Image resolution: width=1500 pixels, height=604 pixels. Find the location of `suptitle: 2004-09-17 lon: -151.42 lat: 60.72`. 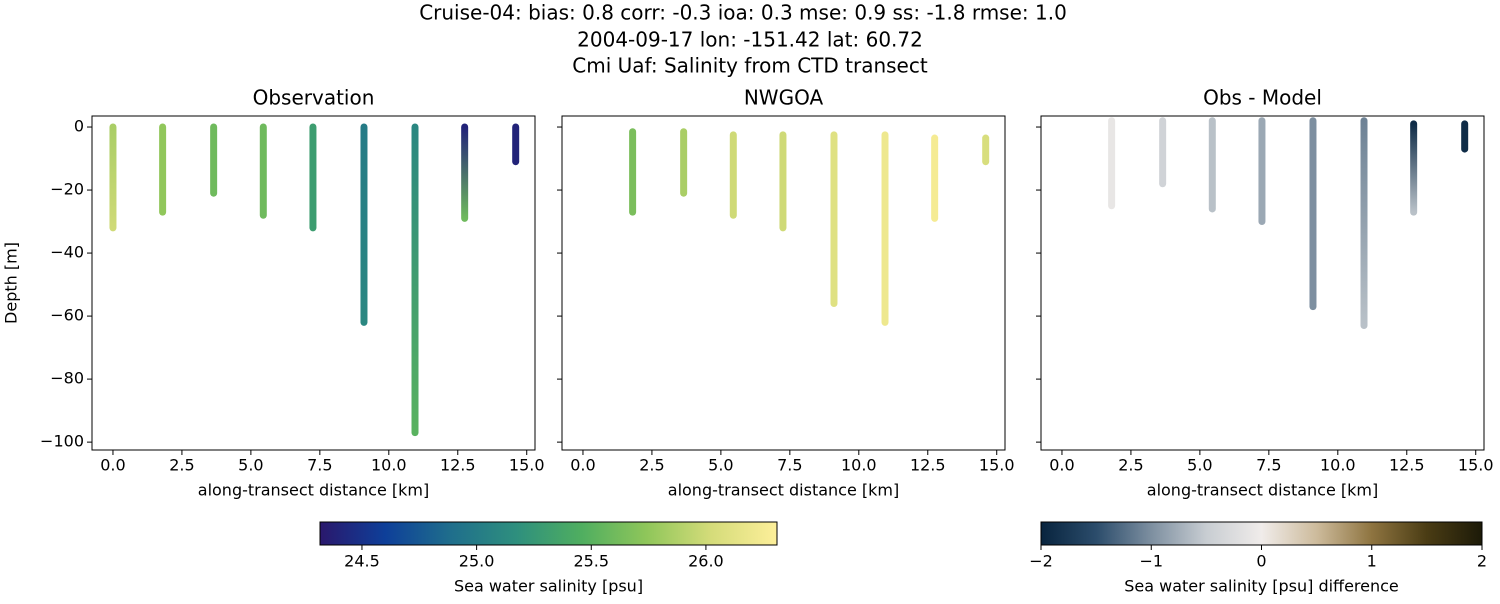

suptitle: 2004-09-17 lon: -151.42 lat: 60.72 is located at coordinates (750, 40).